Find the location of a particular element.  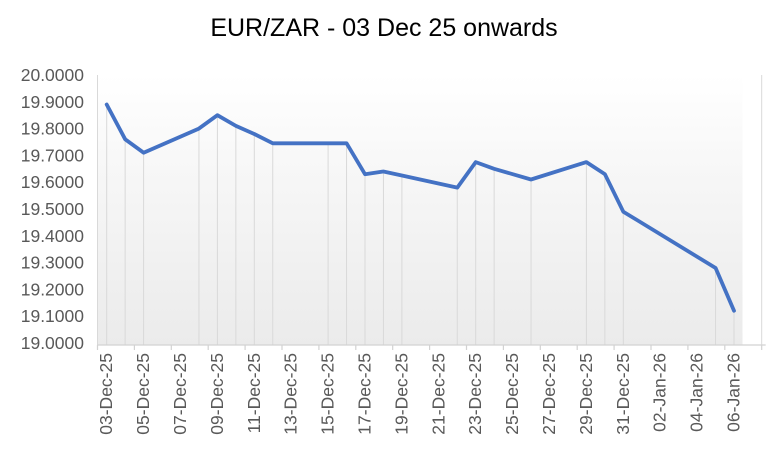

x-axis-tick-label: 05-Dec-25 is located at coordinates (143, 394).